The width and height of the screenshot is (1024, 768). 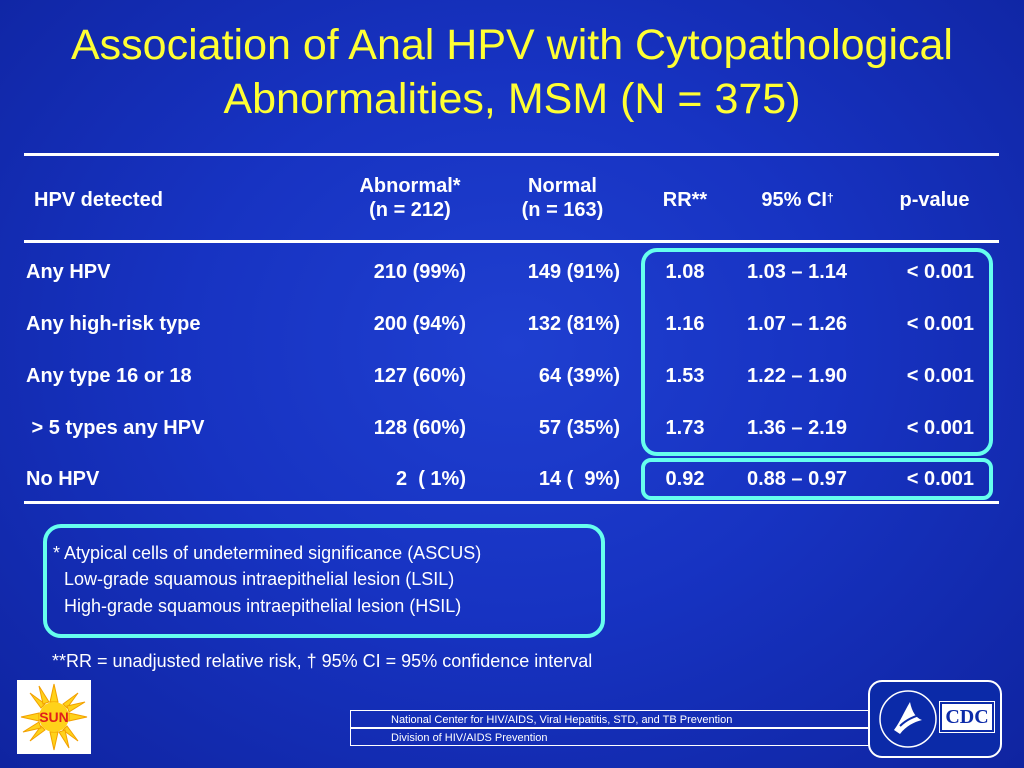 I want to click on header-abnormal-line1: Abnormal*, so click(x=410, y=186).